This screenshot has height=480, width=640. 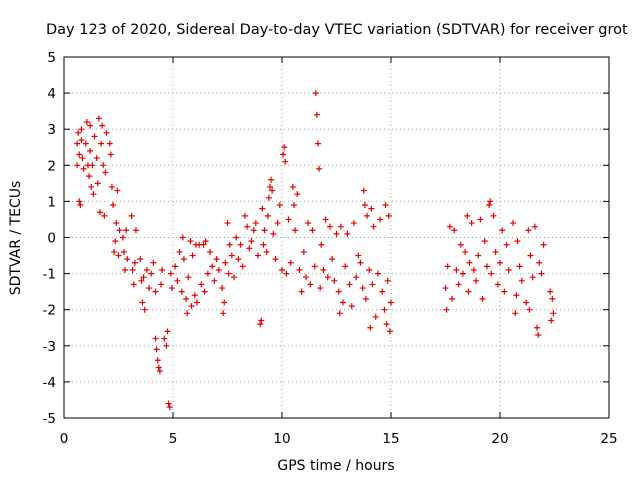 I want to click on y-tick-label--3: -3, so click(x=49, y=347).